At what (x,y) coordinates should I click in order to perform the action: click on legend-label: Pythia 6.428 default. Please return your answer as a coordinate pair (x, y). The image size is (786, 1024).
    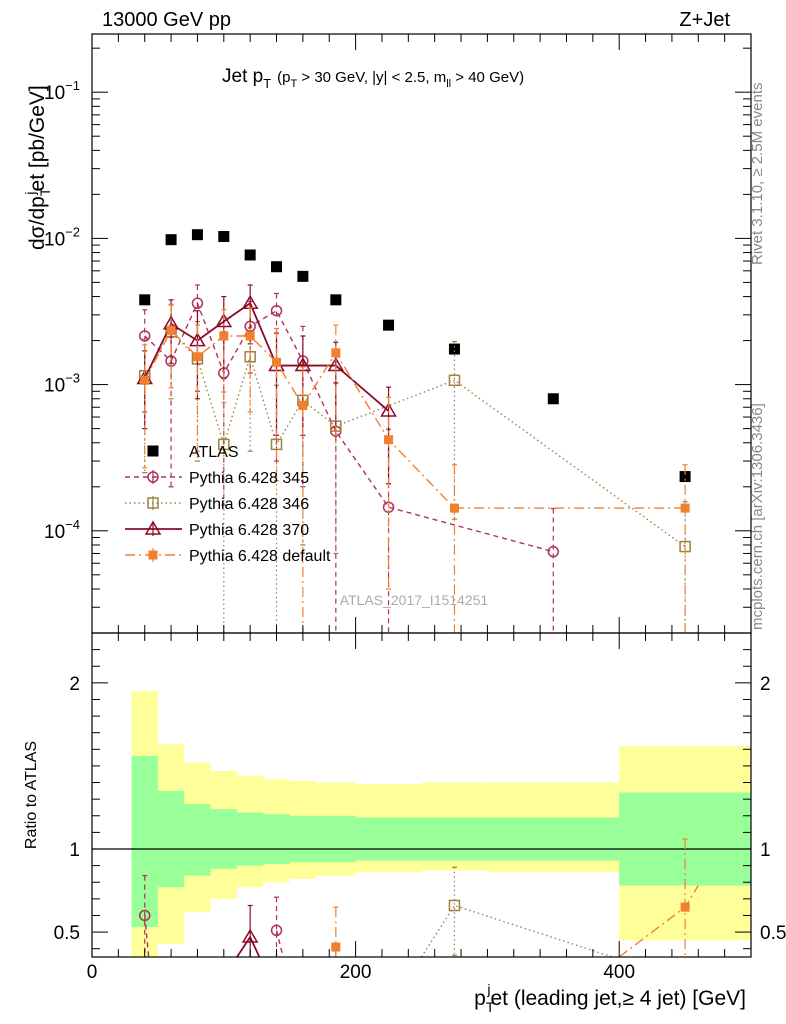
    Looking at the image, I should click on (260, 556).